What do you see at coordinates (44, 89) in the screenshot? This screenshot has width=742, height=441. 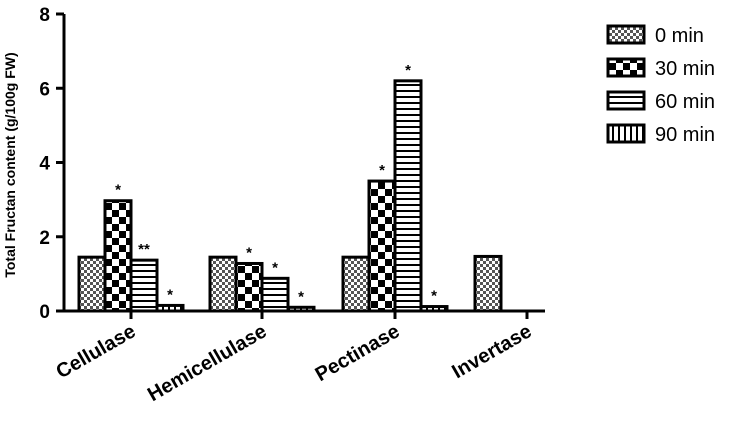 I see `y-tick-label: 6` at bounding box center [44, 89].